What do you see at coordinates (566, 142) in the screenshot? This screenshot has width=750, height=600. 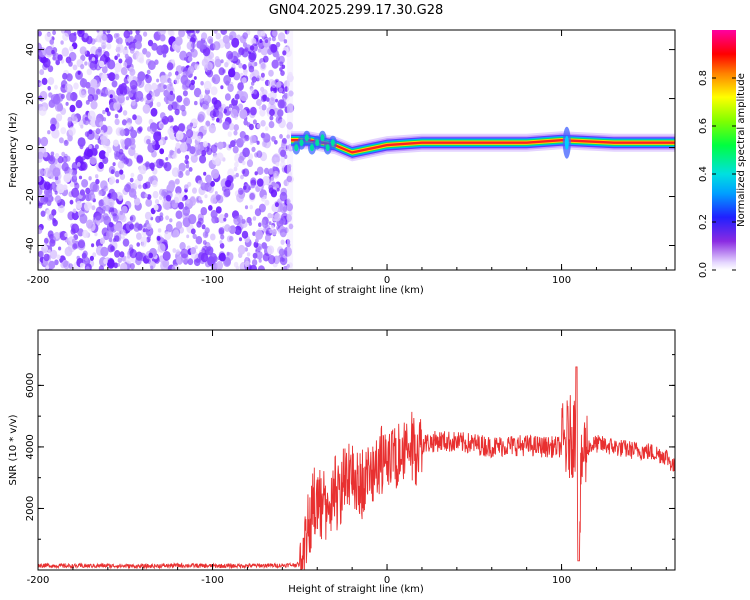 I see `trace-spike-core` at bounding box center [566, 142].